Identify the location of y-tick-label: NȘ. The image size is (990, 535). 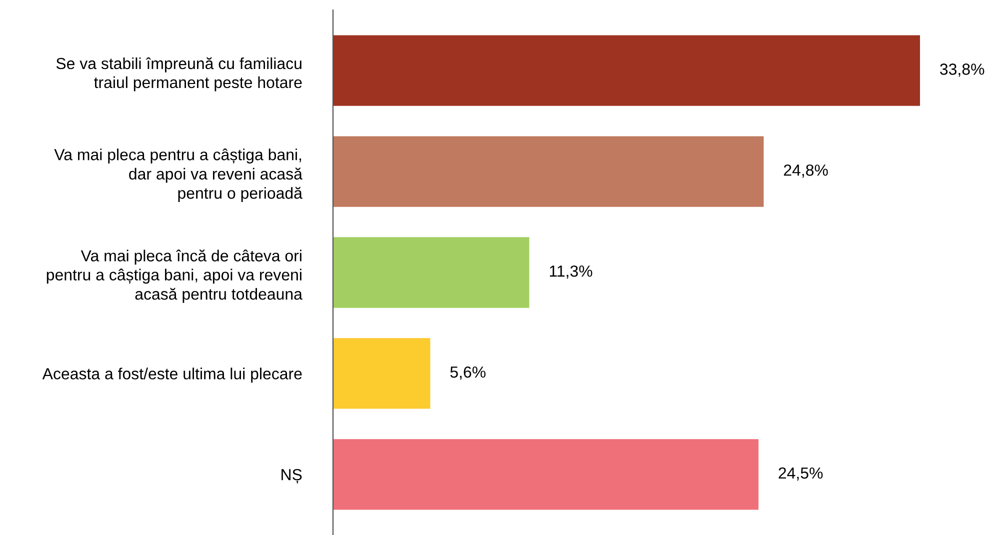
(292, 476).